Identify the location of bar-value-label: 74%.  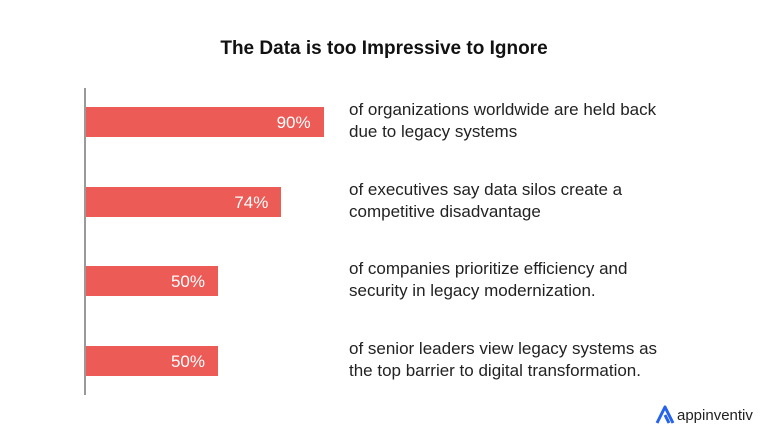
(251, 202).